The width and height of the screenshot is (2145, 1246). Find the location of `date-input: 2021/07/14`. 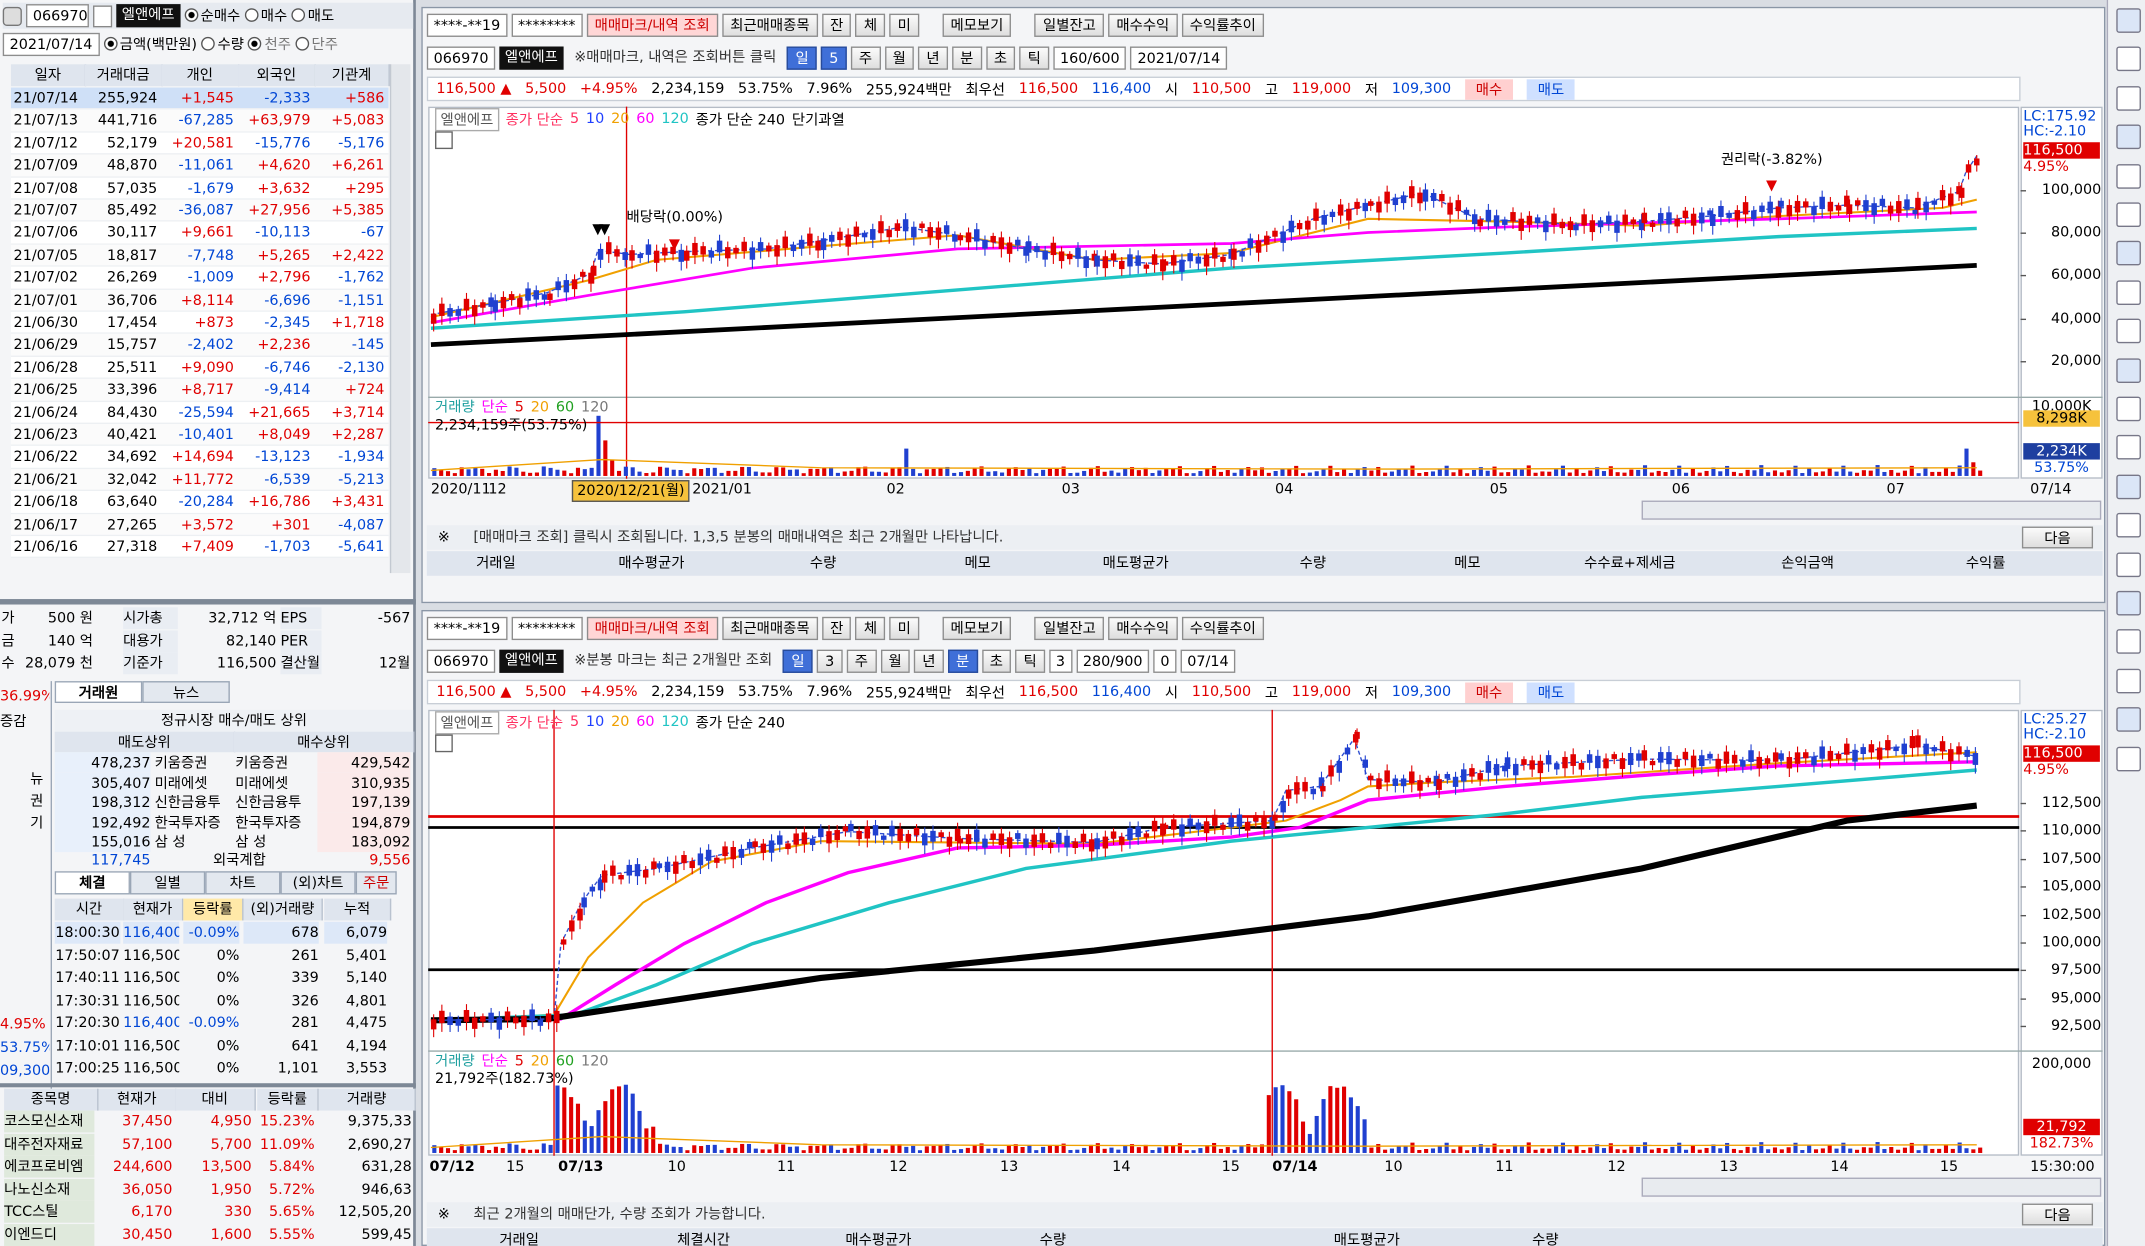

date-input: 2021/07/14 is located at coordinates (51, 44).